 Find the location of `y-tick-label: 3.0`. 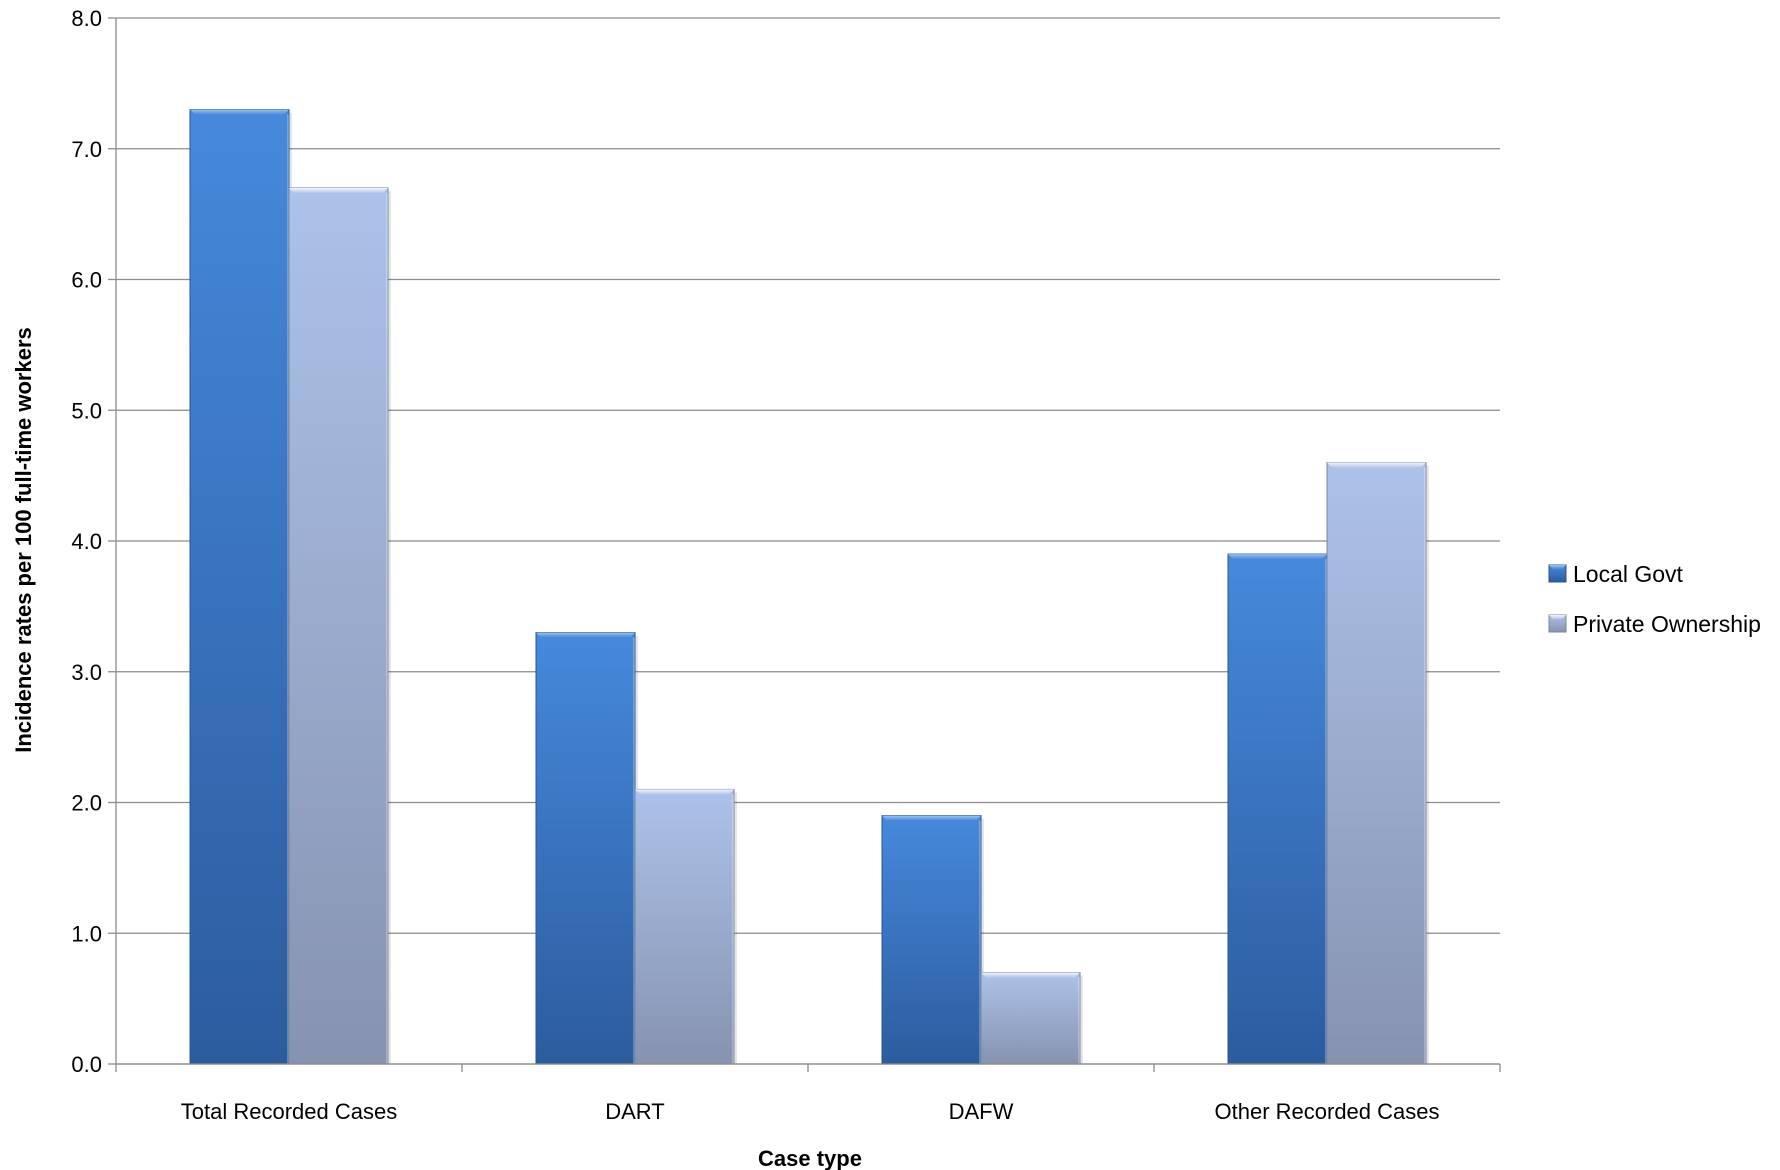

y-tick-label: 3.0 is located at coordinates (86, 672).